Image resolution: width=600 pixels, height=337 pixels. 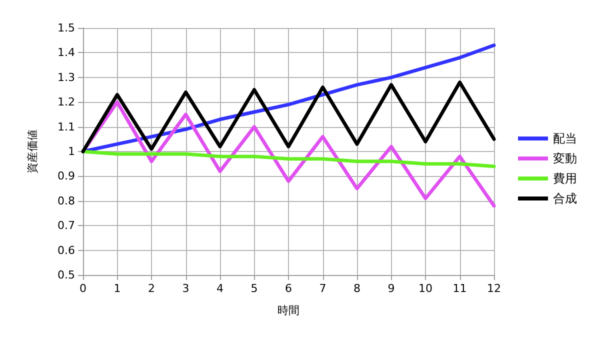 What do you see at coordinates (66, 102) in the screenshot?
I see `y-tick-label: 1.2` at bounding box center [66, 102].